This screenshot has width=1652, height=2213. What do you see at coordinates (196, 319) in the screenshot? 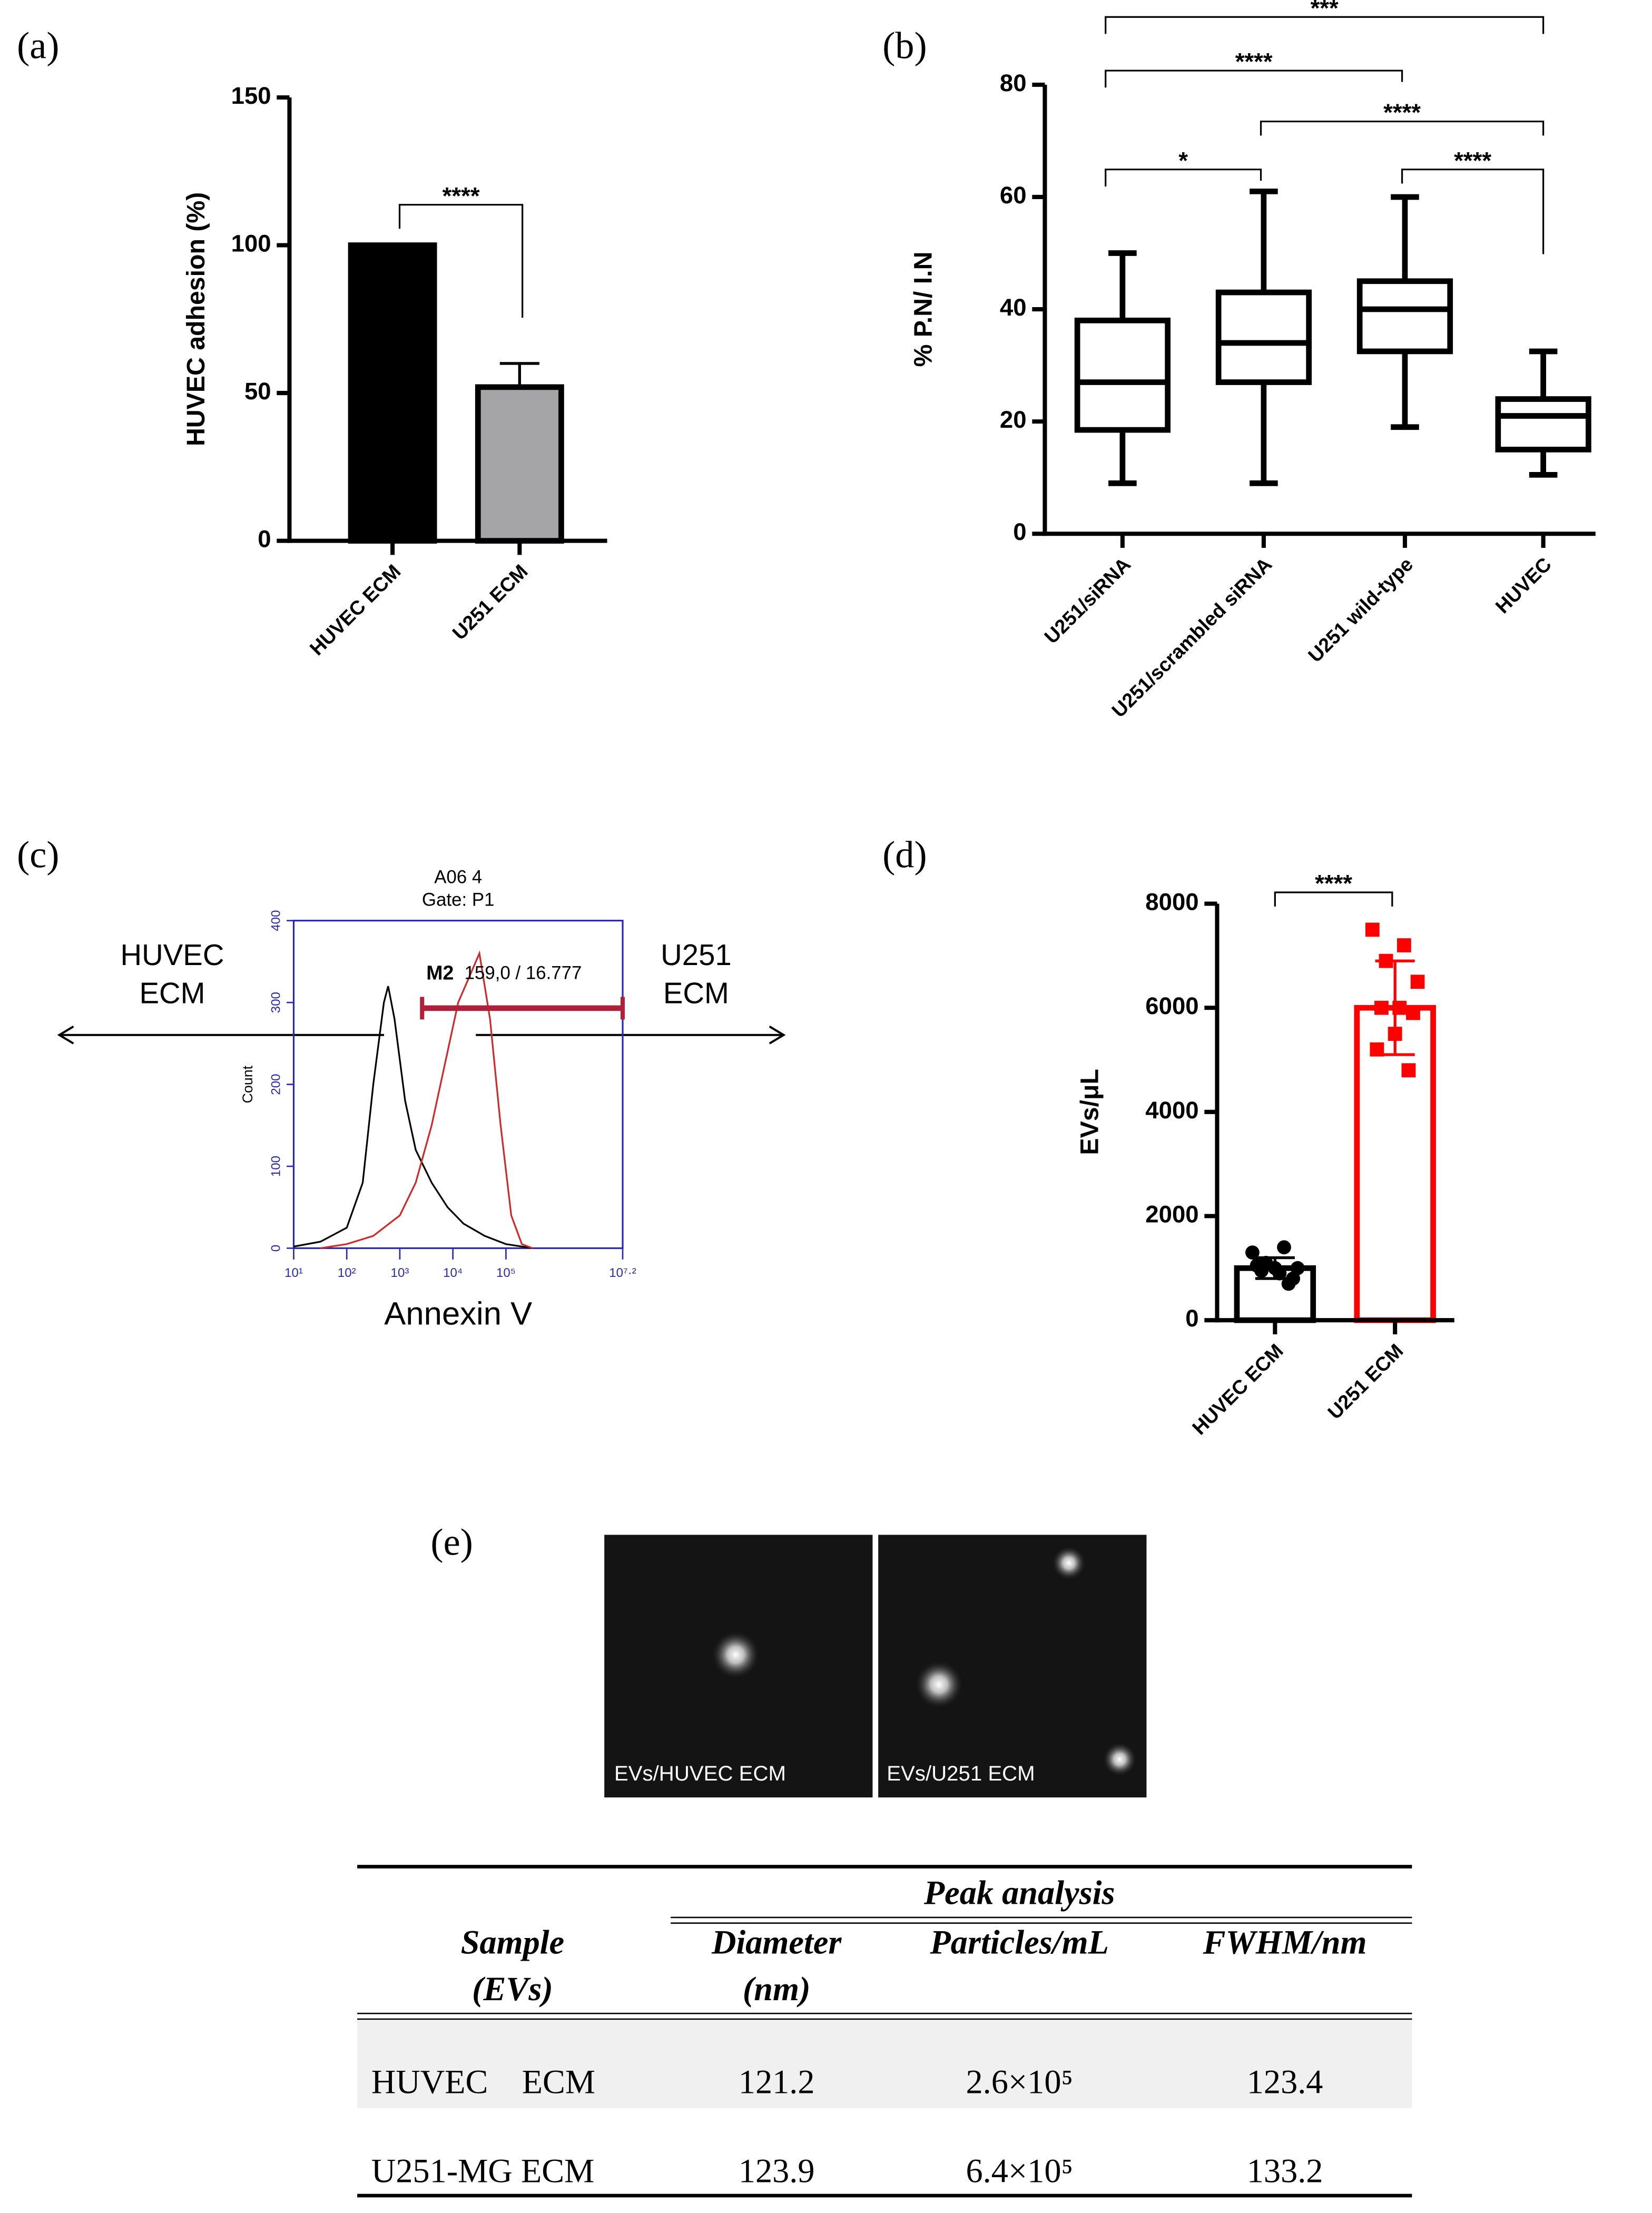
I see `y-axis-label: HUVEC adhesion (%)` at bounding box center [196, 319].